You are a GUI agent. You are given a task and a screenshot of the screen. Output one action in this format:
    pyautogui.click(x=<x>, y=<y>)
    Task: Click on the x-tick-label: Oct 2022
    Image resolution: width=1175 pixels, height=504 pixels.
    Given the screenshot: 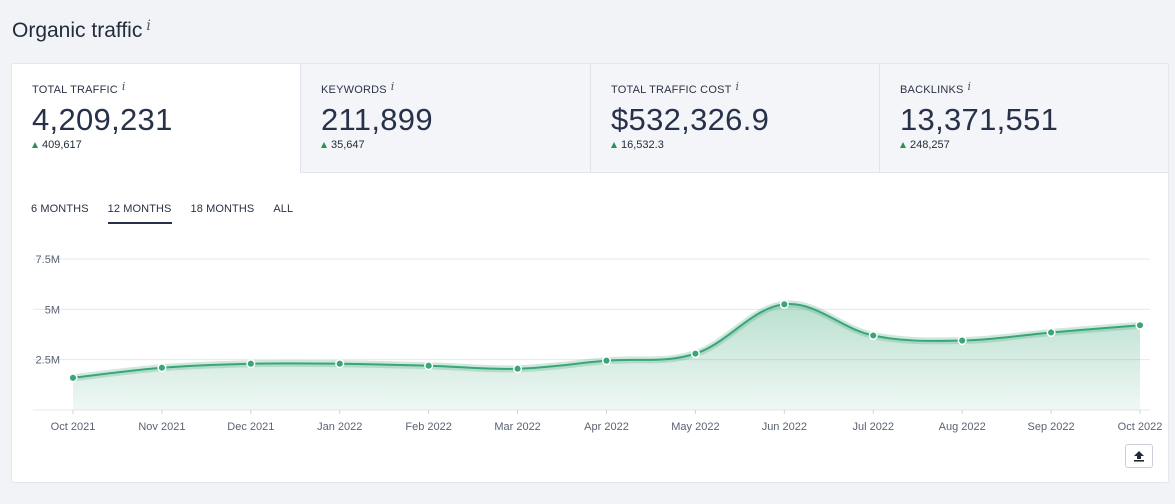 What is the action you would take?
    pyautogui.click(x=1140, y=427)
    